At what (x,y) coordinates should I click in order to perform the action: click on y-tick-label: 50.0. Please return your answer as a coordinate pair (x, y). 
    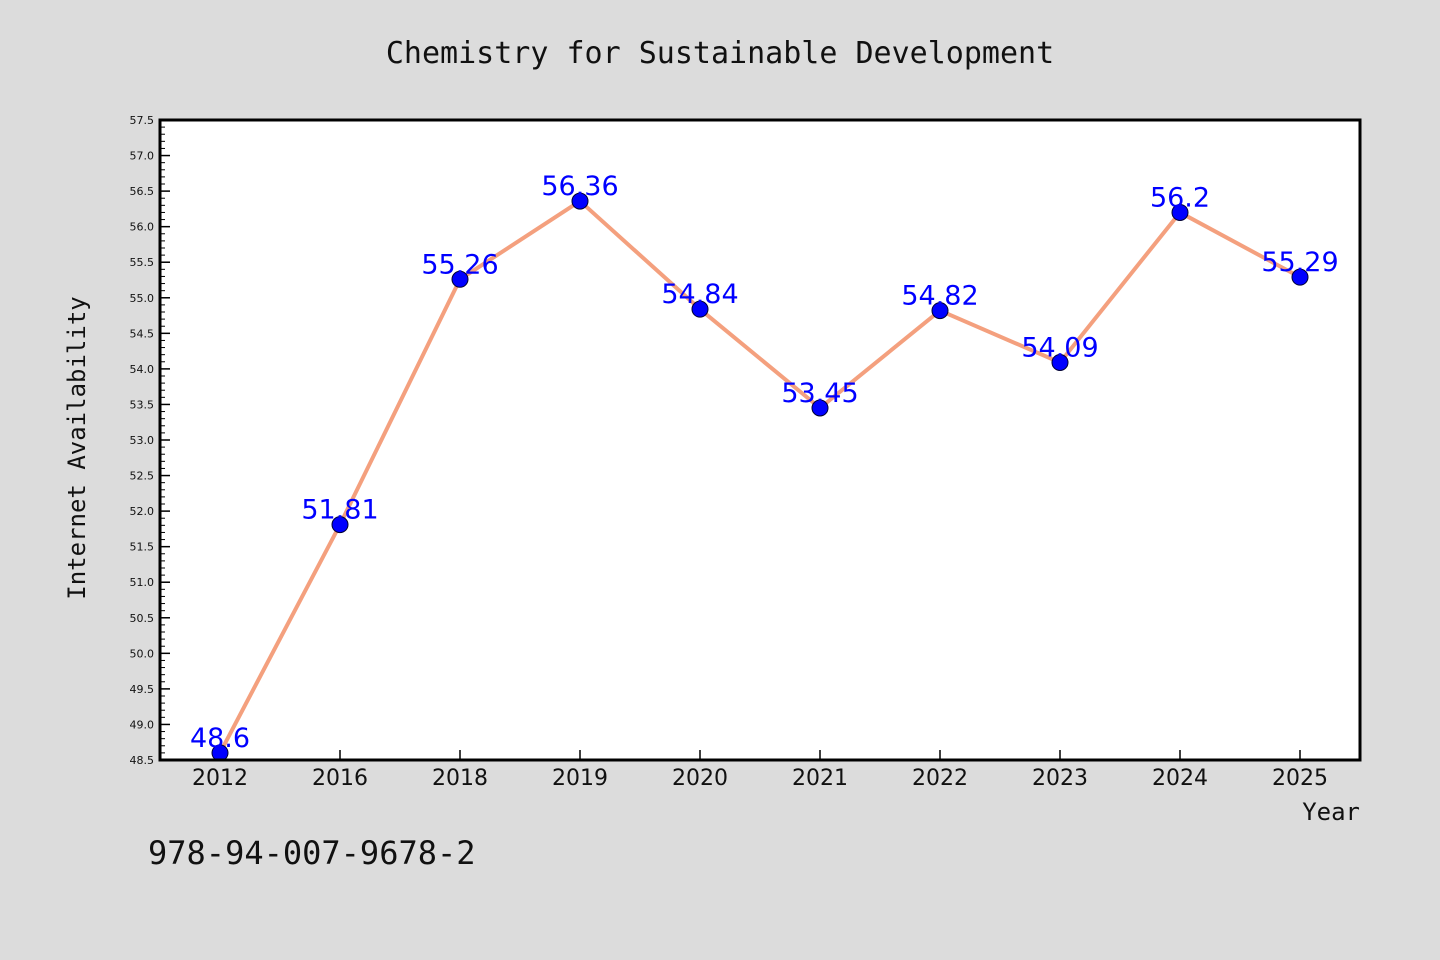
    Looking at the image, I should click on (142, 653).